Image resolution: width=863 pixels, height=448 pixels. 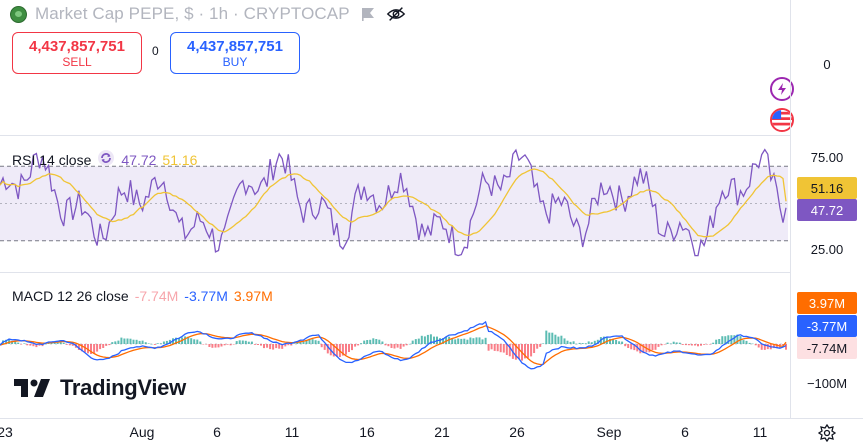 What do you see at coordinates (123, 387) in the screenshot?
I see `tradingview-text: TradingView` at bounding box center [123, 387].